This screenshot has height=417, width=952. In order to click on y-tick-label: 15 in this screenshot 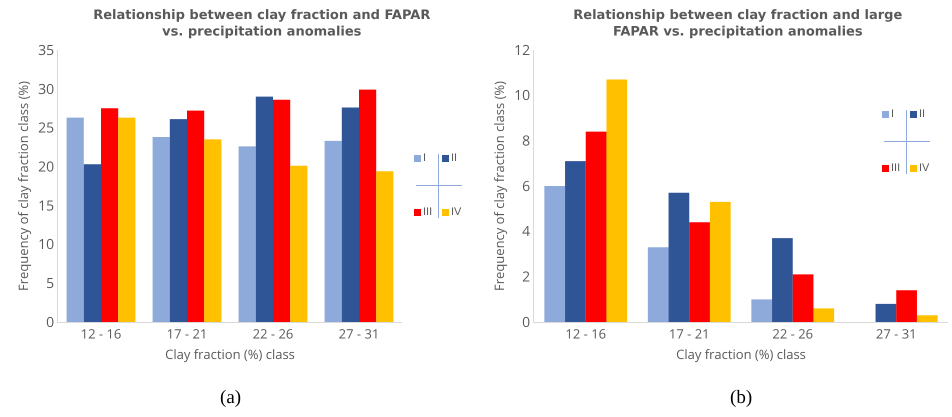, I will do `click(46, 206)`.